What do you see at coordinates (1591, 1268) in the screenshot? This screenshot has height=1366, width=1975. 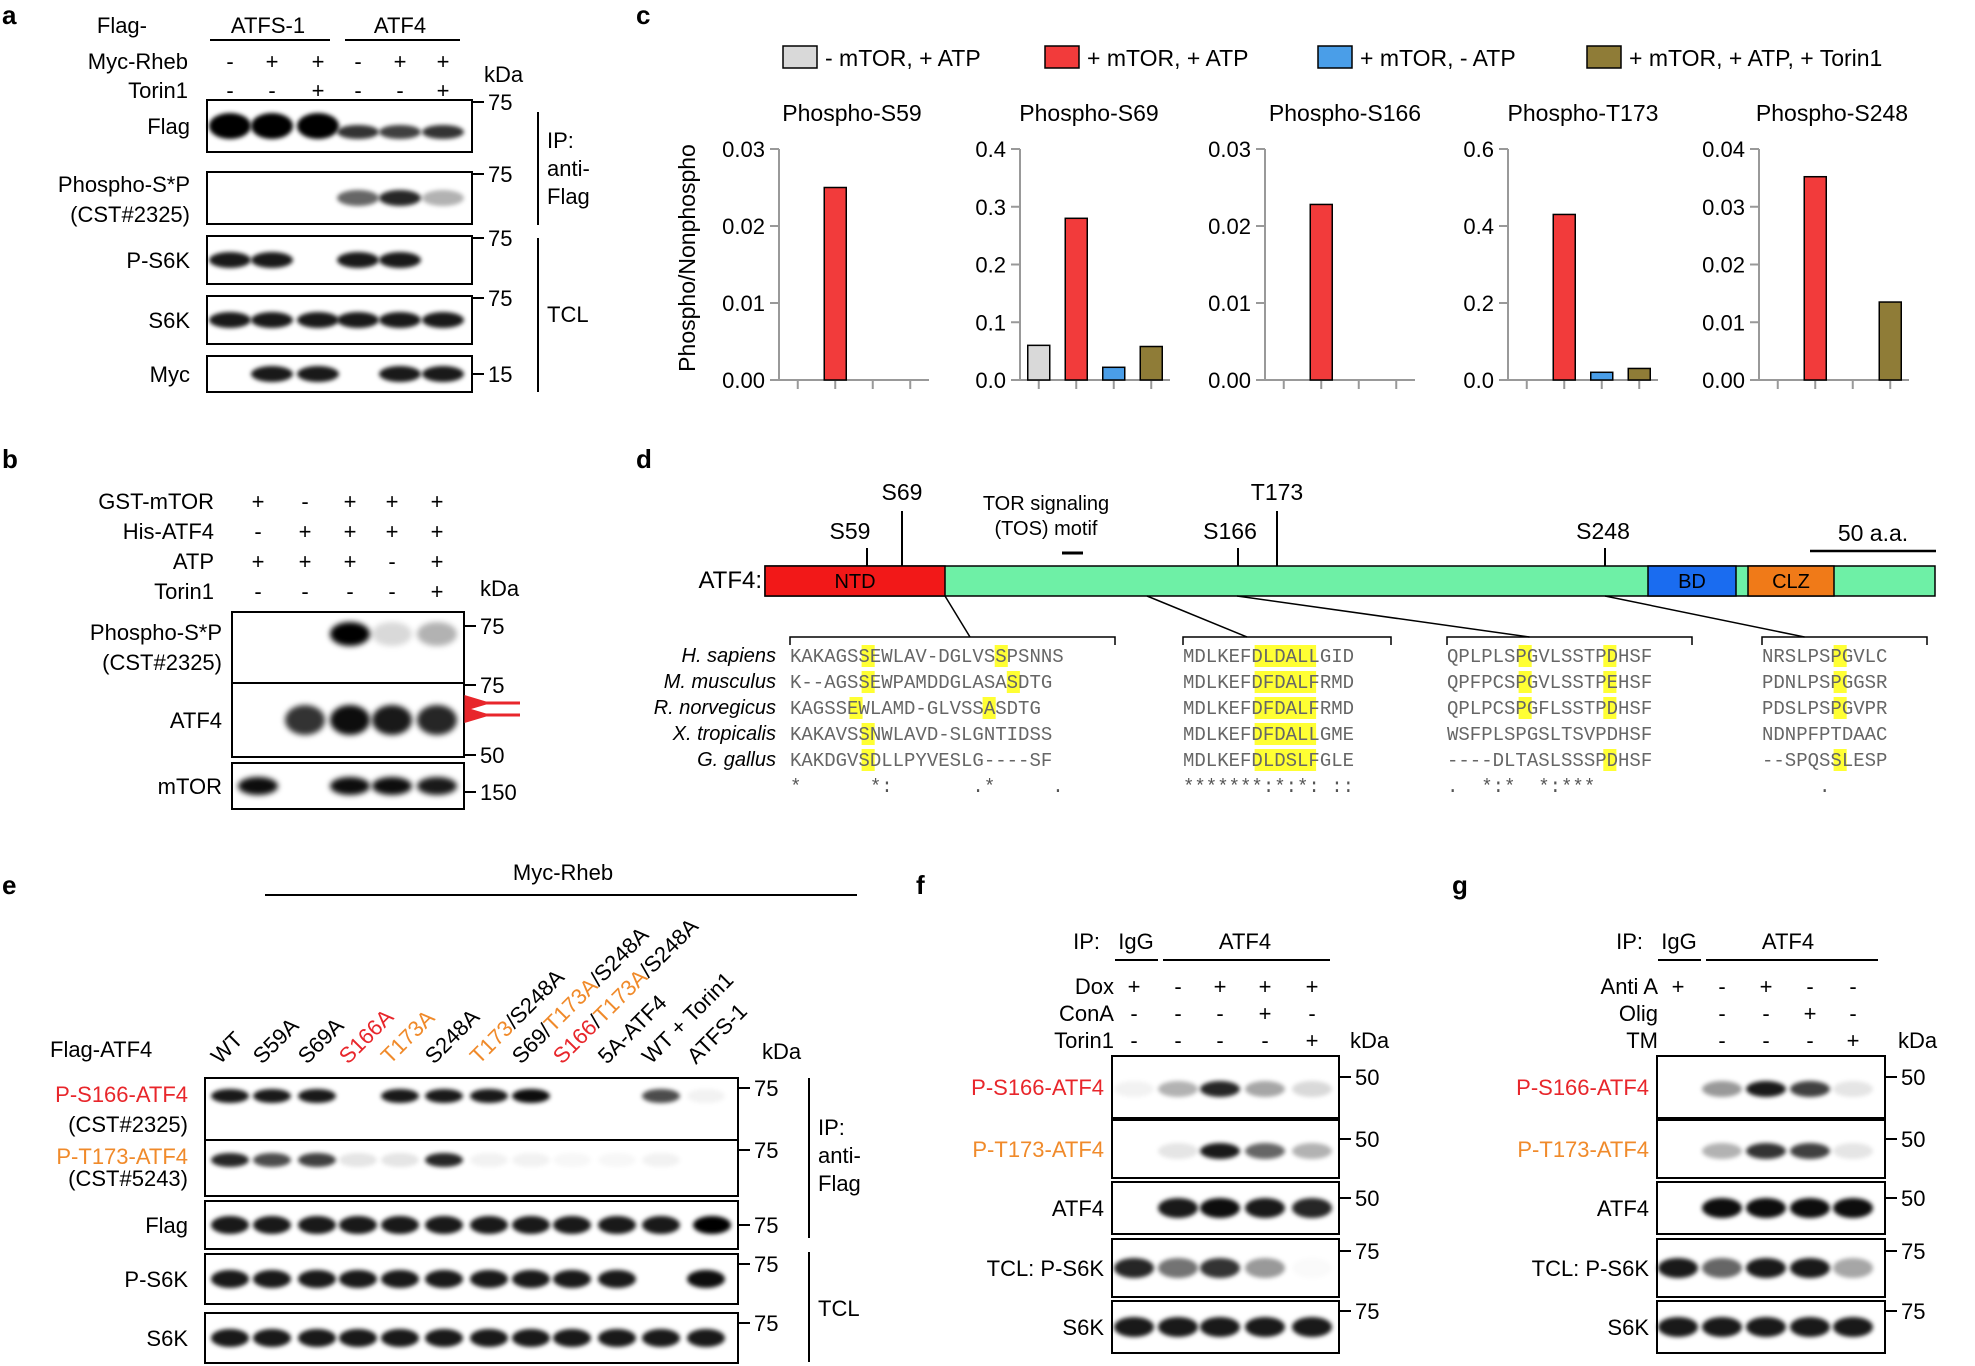 I see `blot-label: TCL: P-S6K` at bounding box center [1591, 1268].